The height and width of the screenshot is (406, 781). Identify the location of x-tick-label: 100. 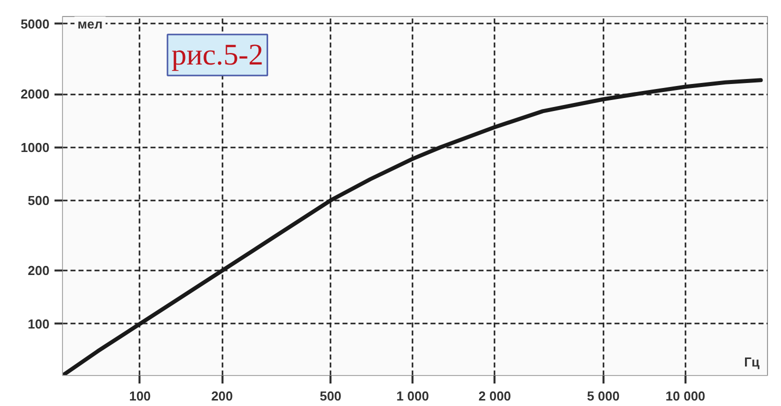
(140, 396).